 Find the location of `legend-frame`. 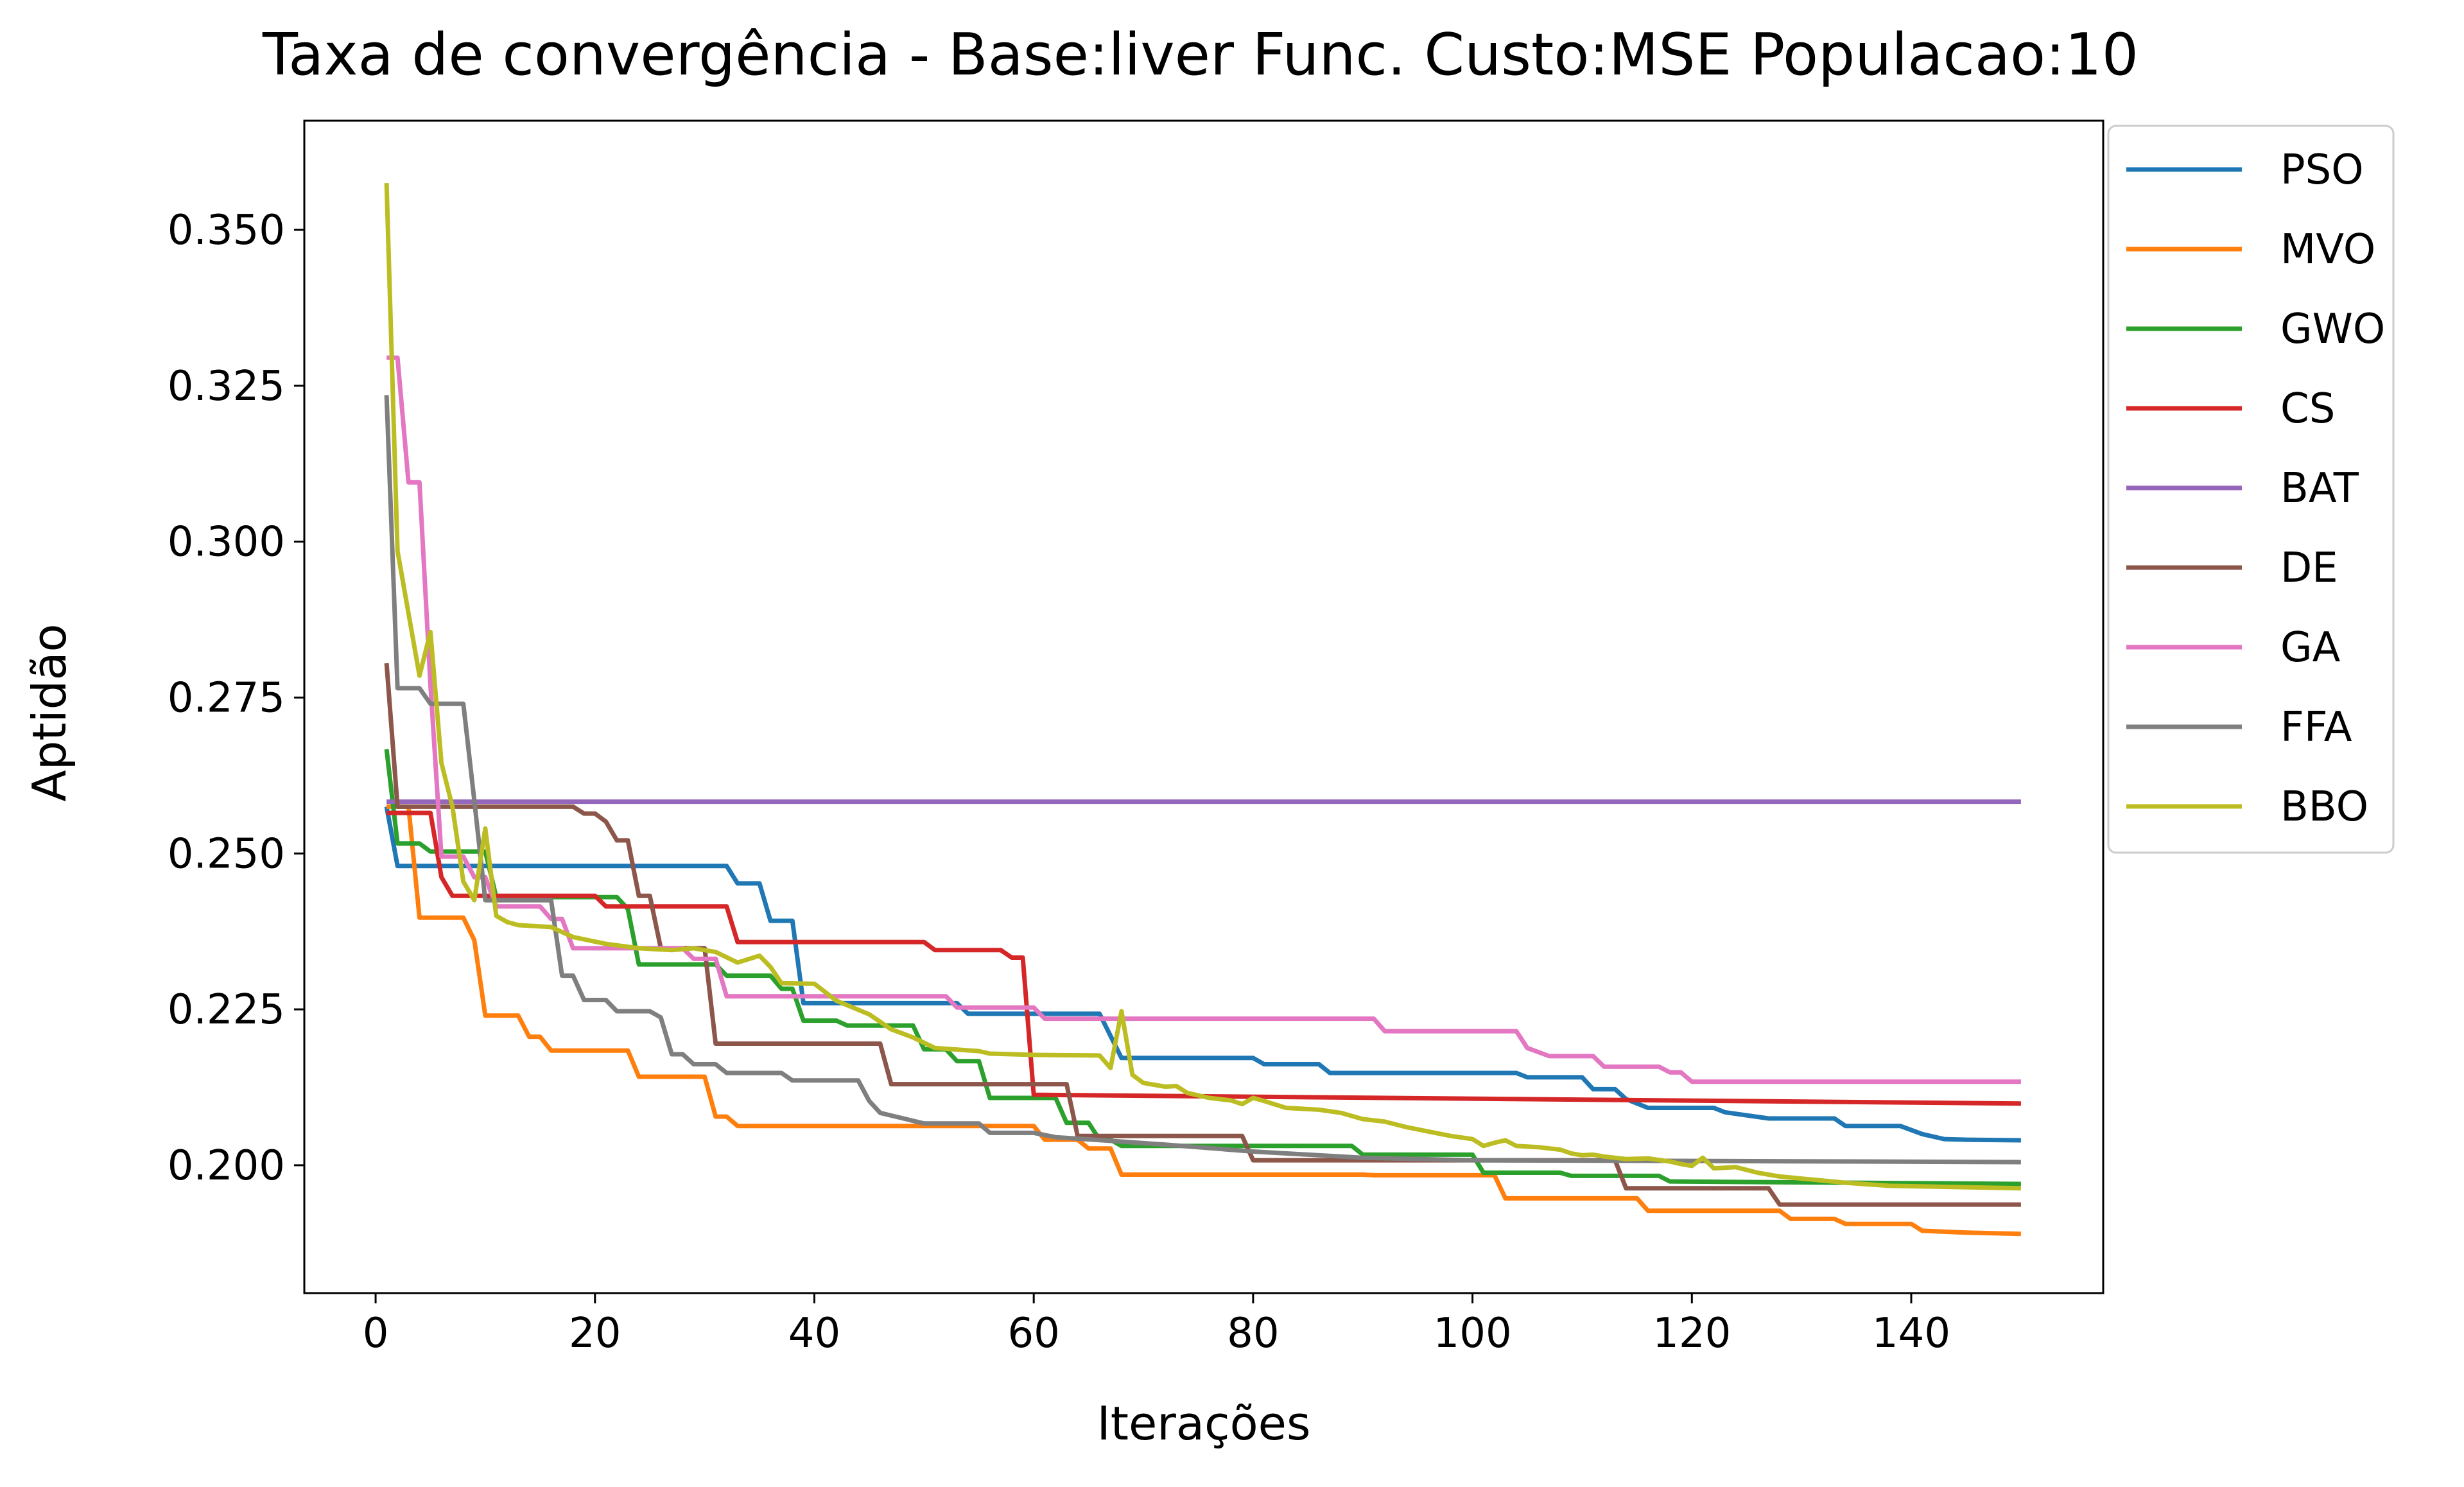

legend-frame is located at coordinates (2251, 489).